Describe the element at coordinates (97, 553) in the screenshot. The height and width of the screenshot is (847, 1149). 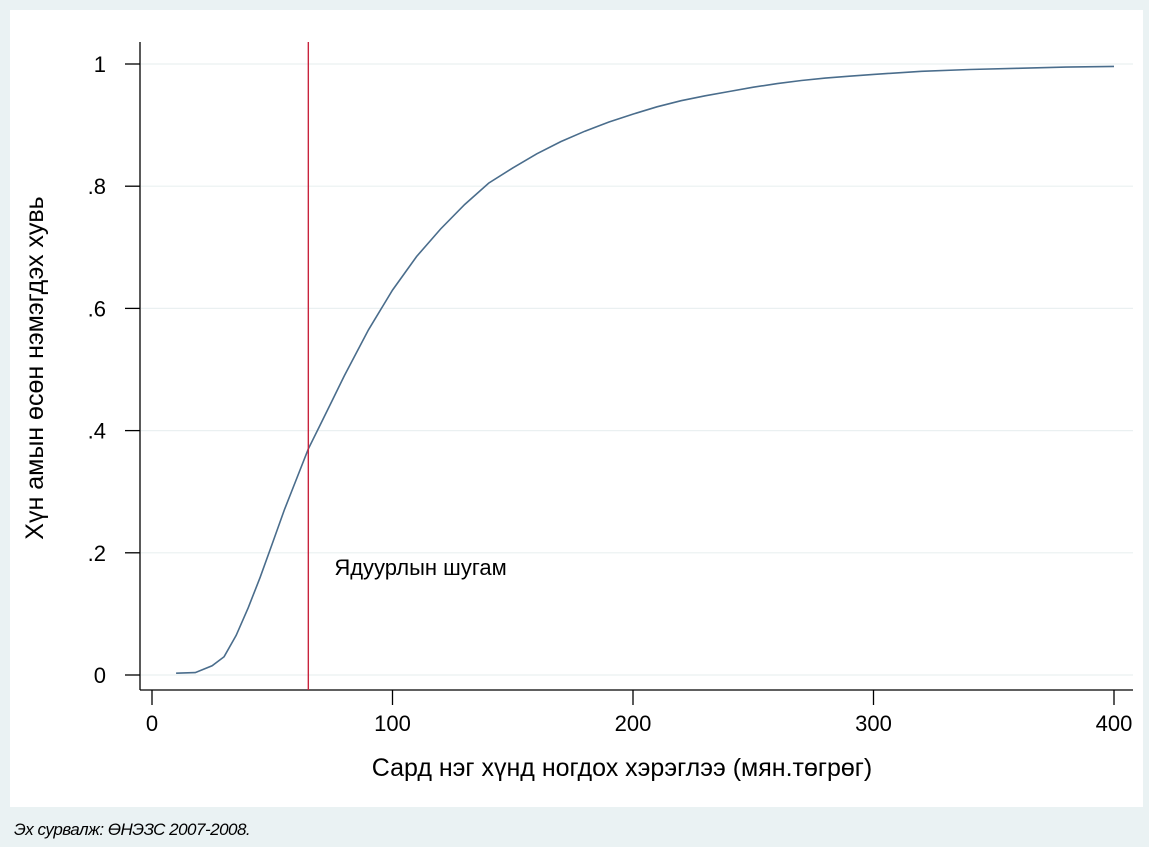
I see `y-tick-label-1: .2` at that location.